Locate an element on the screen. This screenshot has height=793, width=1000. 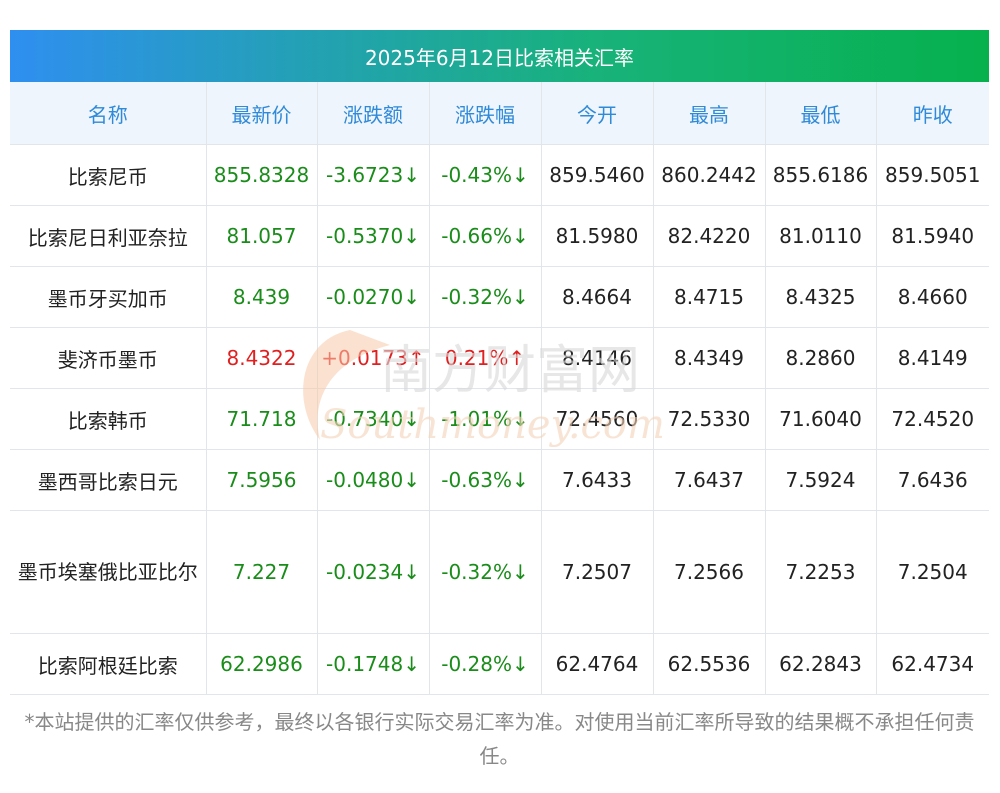
cell-high: 8.4715 is located at coordinates (709, 297).